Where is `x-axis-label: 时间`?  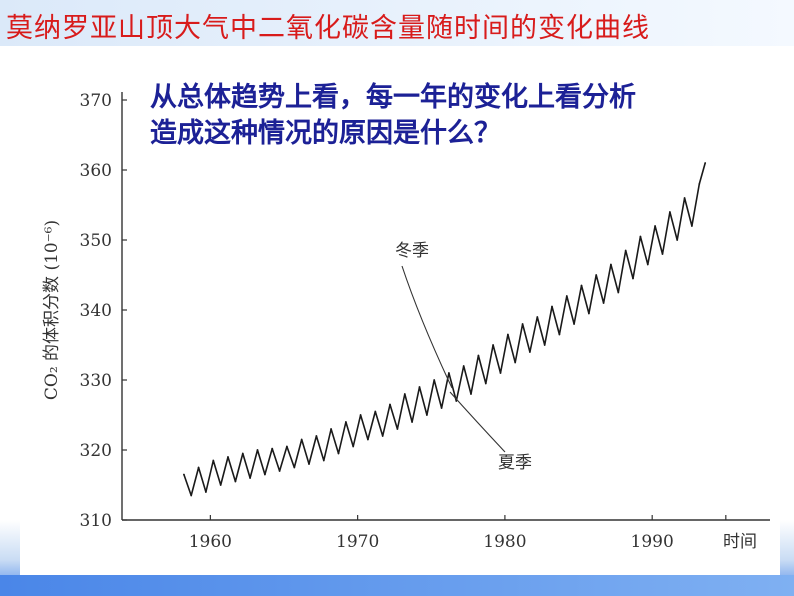 x-axis-label: 时间 is located at coordinates (740, 542).